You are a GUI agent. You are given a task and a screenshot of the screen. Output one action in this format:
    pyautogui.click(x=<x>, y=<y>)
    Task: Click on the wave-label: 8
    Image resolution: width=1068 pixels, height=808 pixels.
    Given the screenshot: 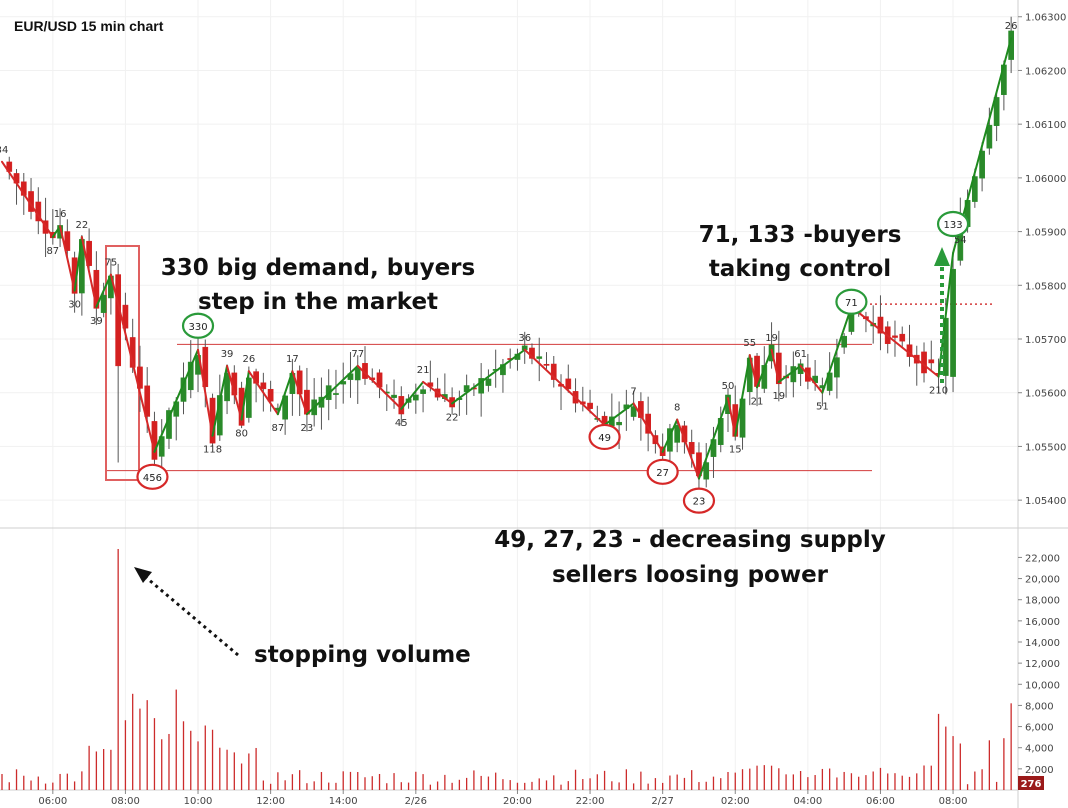 What is the action you would take?
    pyautogui.click(x=677, y=408)
    